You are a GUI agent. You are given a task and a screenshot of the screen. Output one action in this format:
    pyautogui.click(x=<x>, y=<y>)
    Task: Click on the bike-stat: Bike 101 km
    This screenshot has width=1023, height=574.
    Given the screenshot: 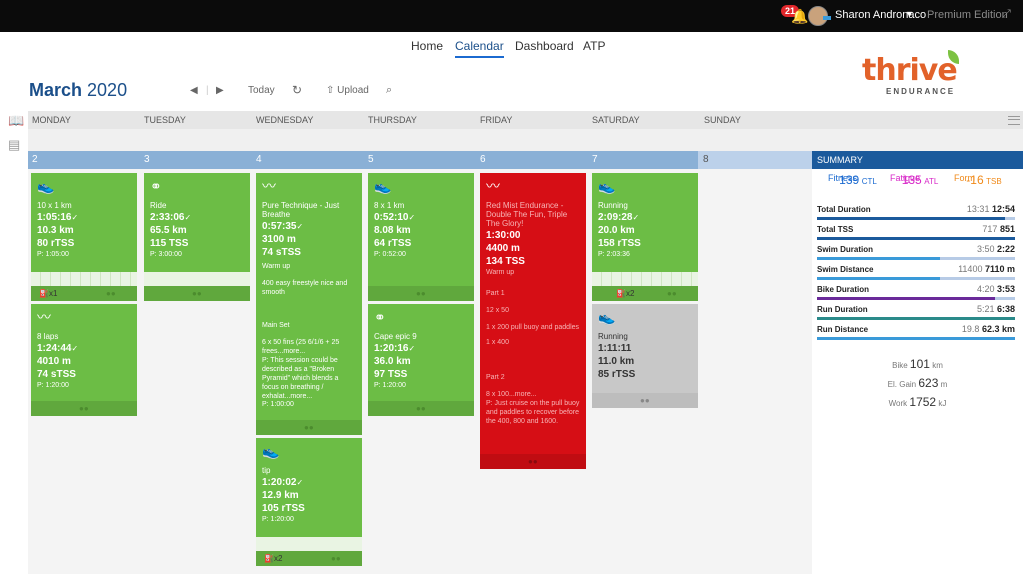 What is the action you would take?
    pyautogui.click(x=917, y=364)
    